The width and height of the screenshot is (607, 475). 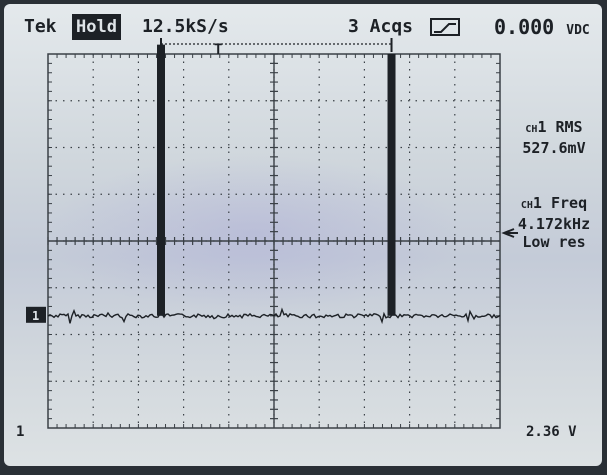 I want to click on freq-note: Low res, so click(x=554, y=242).